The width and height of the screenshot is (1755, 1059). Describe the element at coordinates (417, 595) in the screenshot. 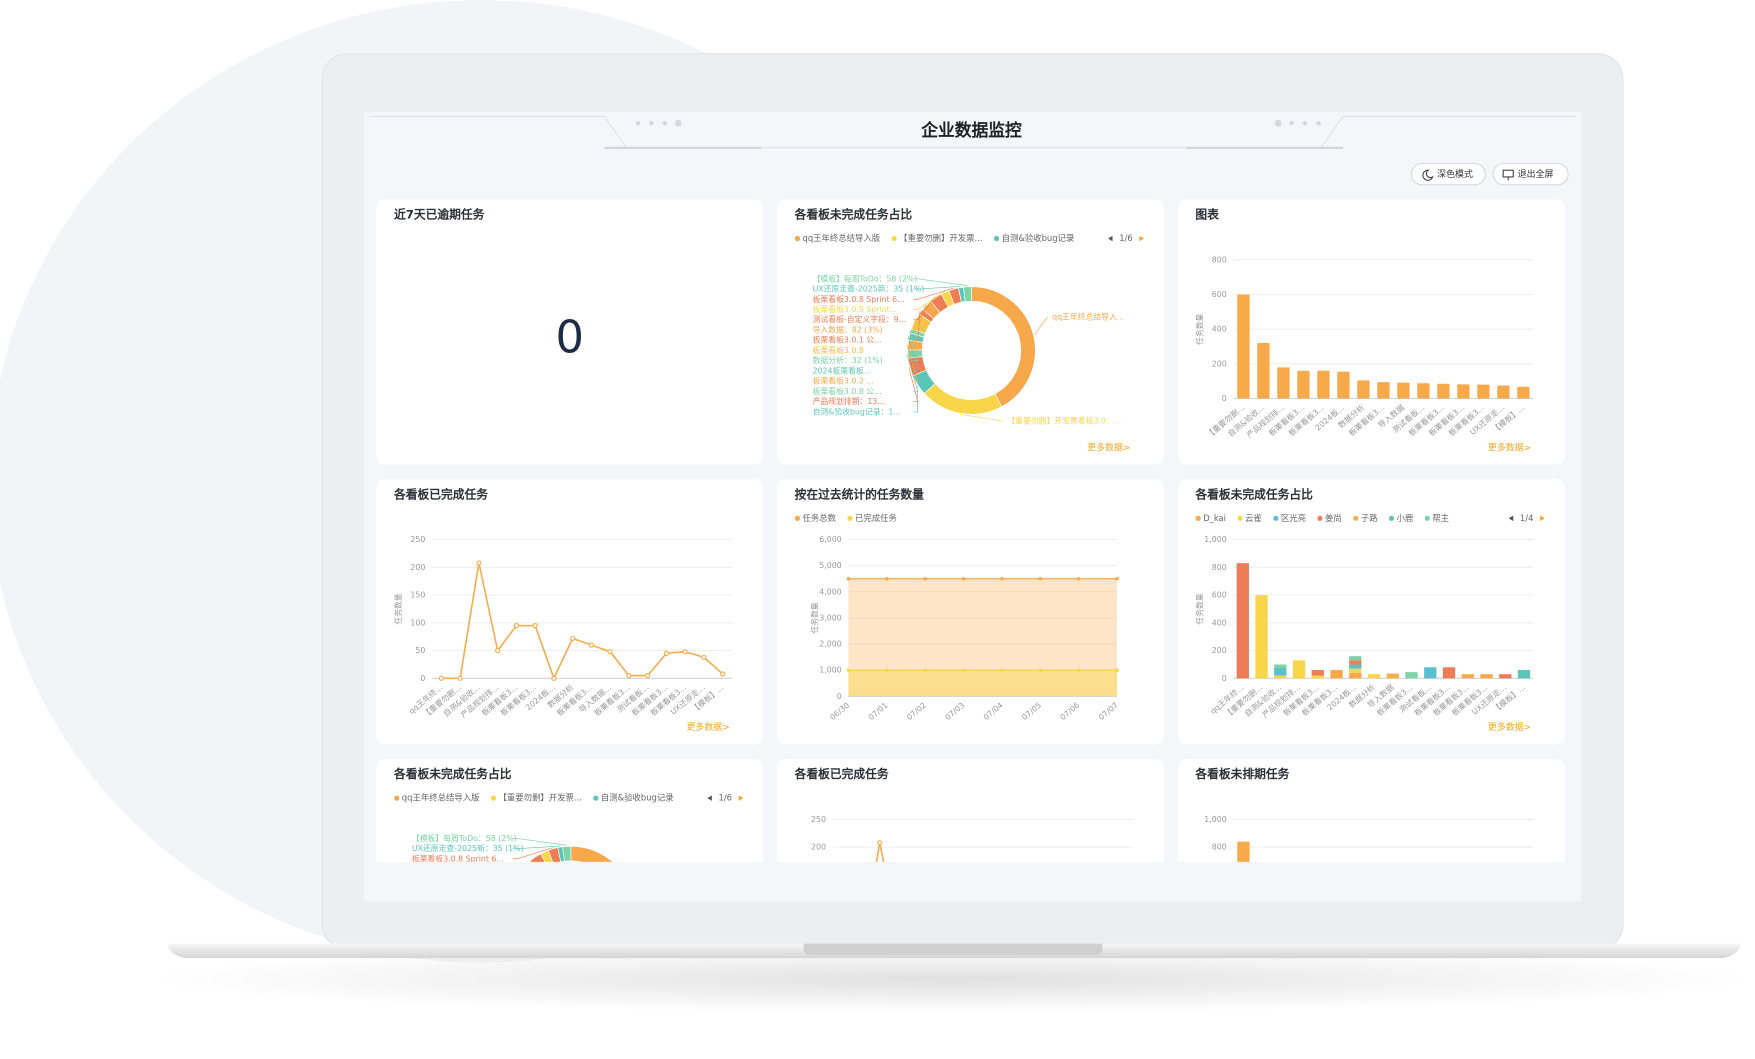

I see `y-tick-label: 150` at that location.